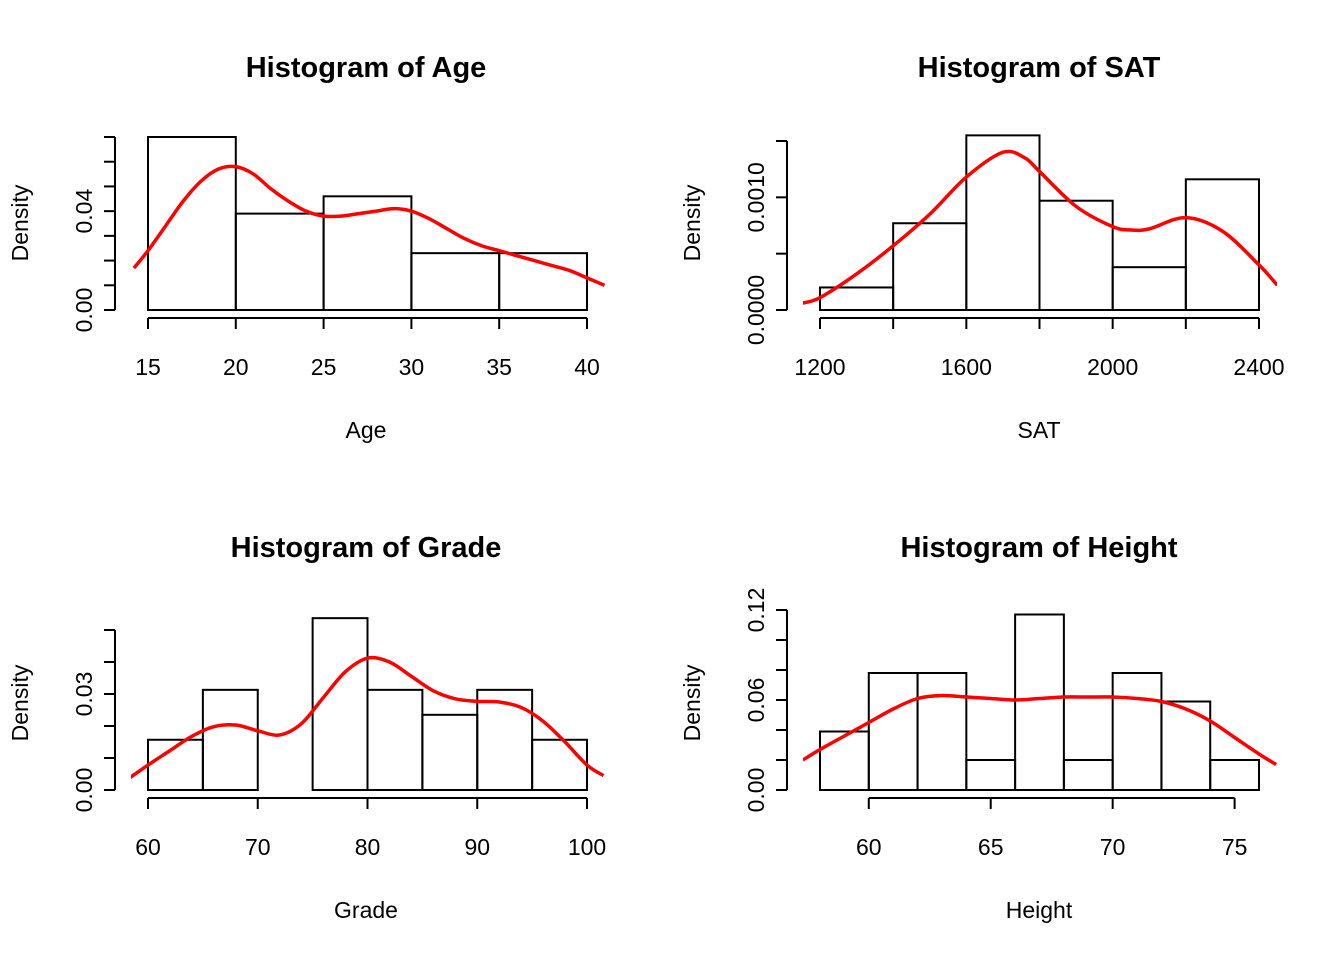  Describe the element at coordinates (1235, 847) in the screenshot. I see `x-tick-label: 75` at that location.